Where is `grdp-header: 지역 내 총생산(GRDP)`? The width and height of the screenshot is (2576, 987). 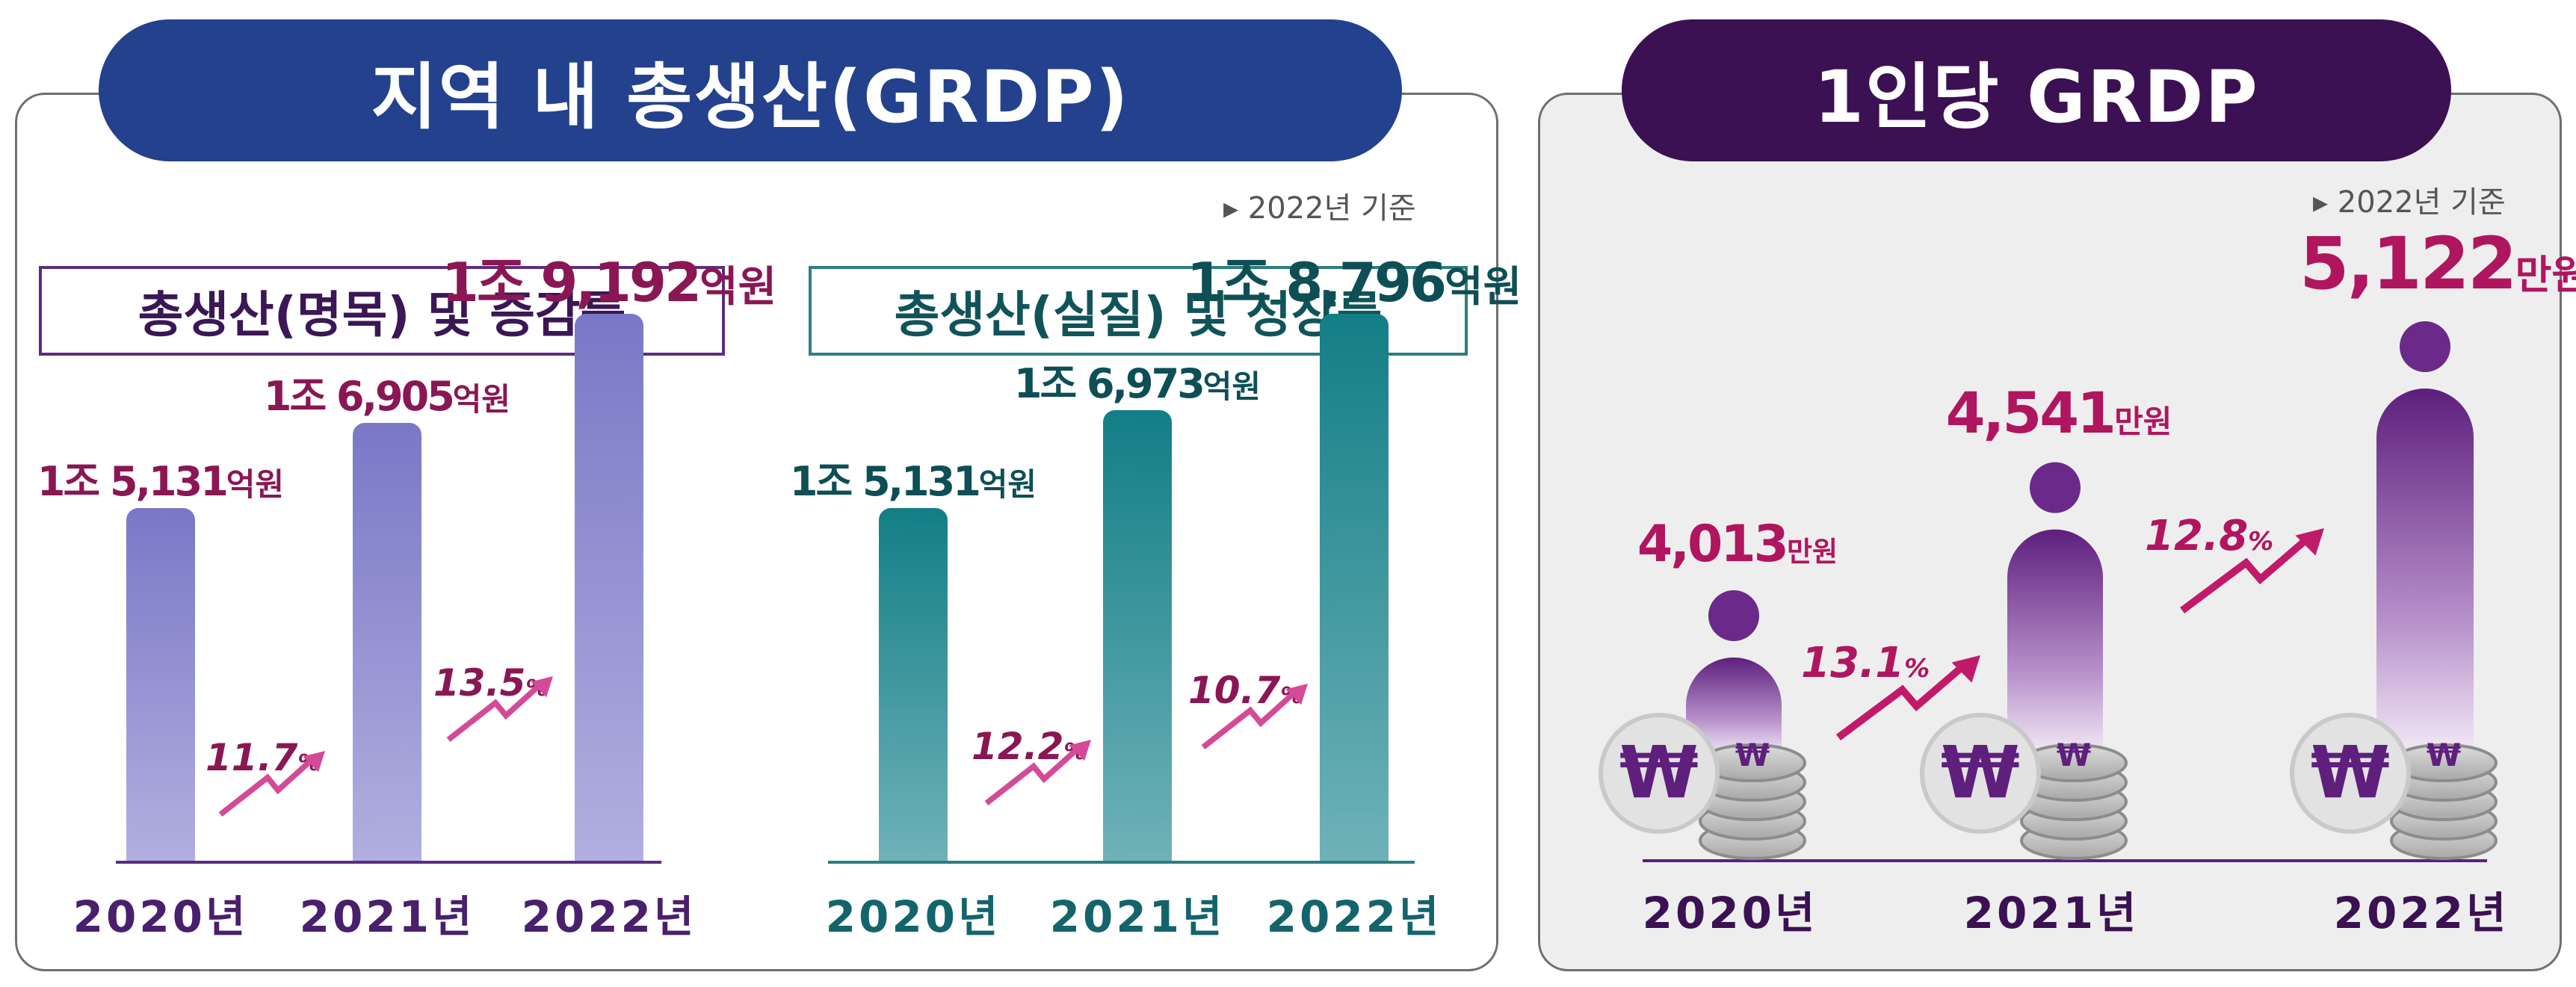 grdp-header: 지역 내 총생산(GRDP) is located at coordinates (750, 90).